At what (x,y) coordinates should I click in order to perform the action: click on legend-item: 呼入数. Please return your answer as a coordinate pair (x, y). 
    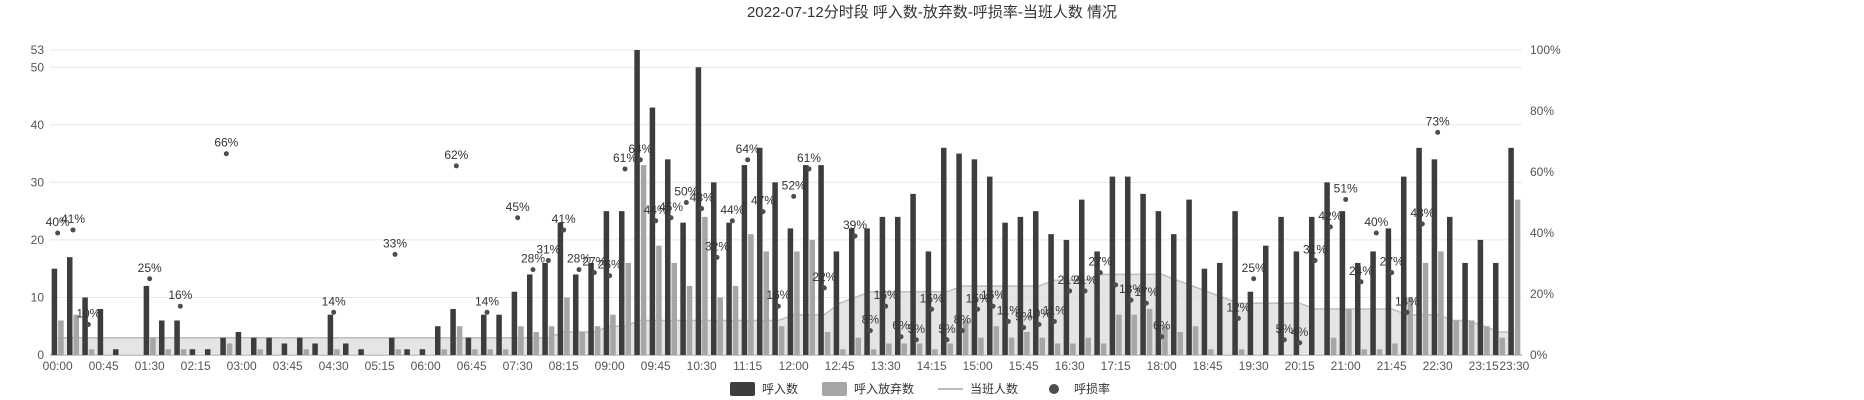
    Looking at the image, I should click on (764, 388).